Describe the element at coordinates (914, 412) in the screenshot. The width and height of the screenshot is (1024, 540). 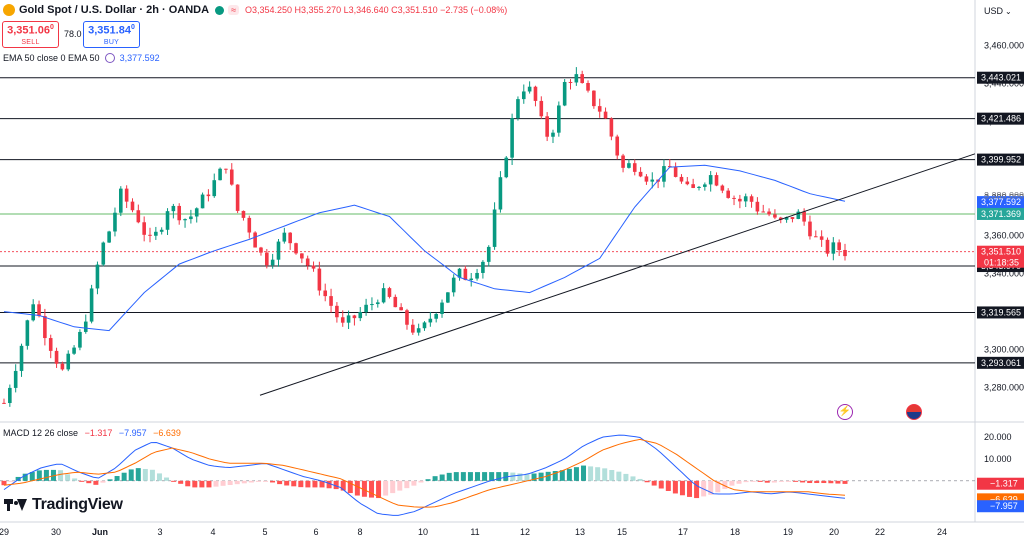
I see `us-flag-event-icon` at that location.